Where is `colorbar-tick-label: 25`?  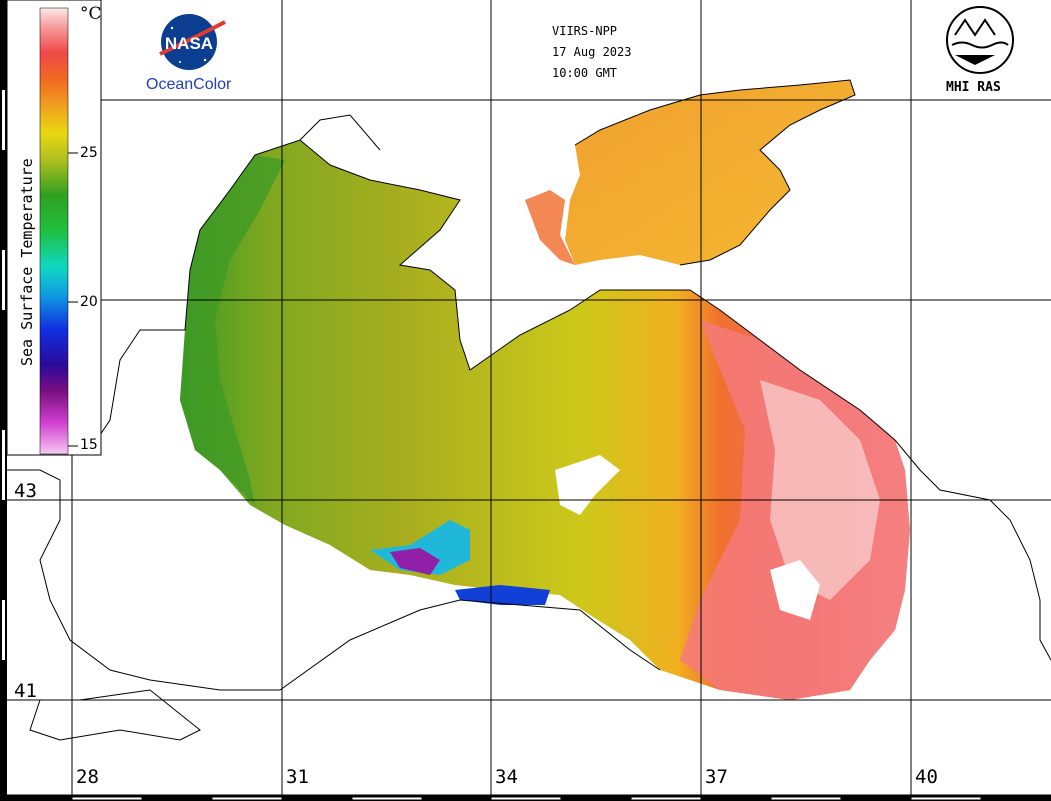 colorbar-tick-label: 25 is located at coordinates (89, 153).